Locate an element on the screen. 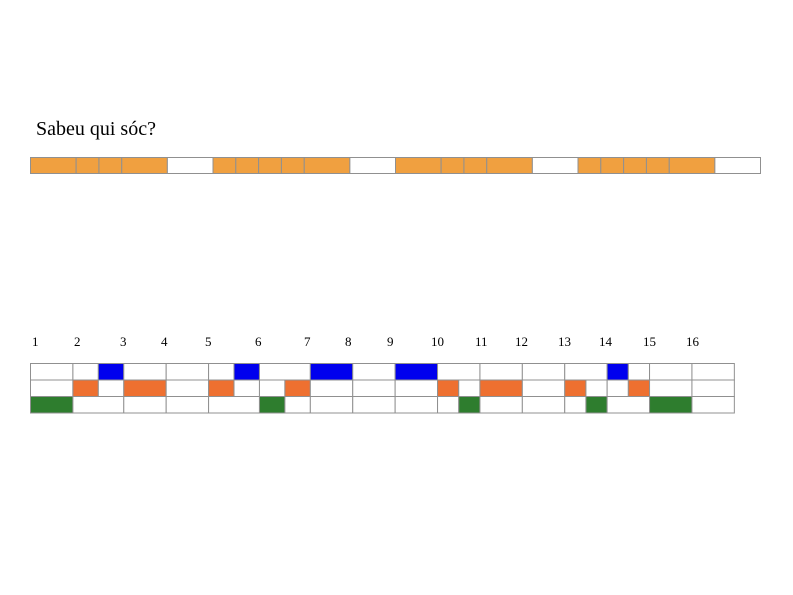 This screenshot has height=595, width=793. pattern-grid is located at coordinates (382, 388).